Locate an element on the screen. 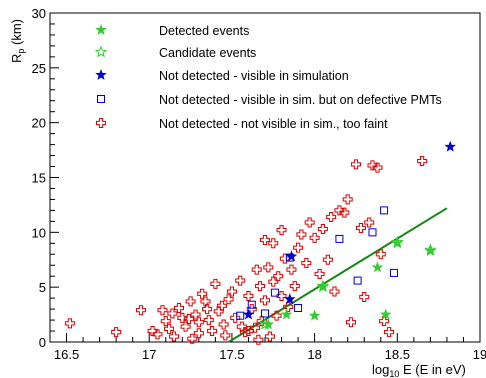  legend-entry: Not detected - visible in simulation is located at coordinates (222, 75).